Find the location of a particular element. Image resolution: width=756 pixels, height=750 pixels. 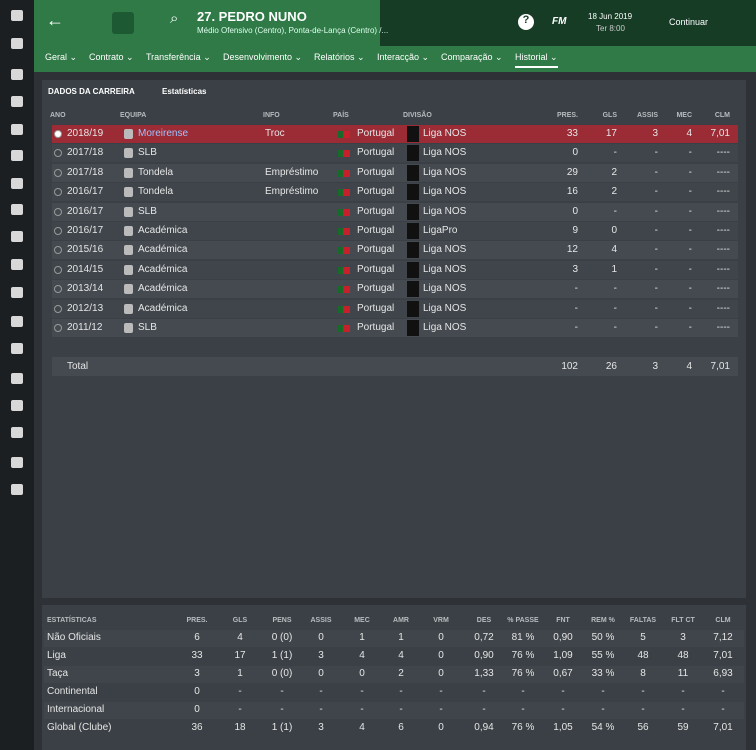

tab: Historial ⌄ is located at coordinates (536, 60).